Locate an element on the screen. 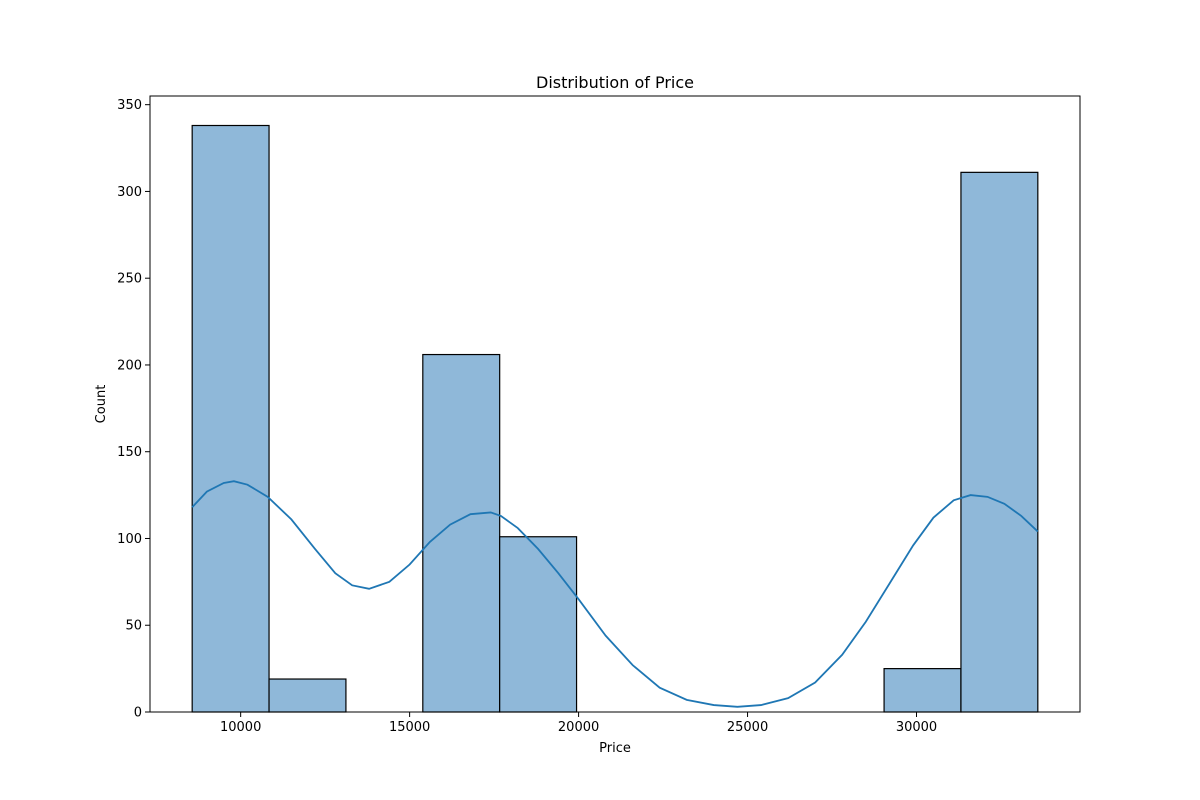 The width and height of the screenshot is (1200, 800). y-tick-label: 250 is located at coordinates (129, 279).